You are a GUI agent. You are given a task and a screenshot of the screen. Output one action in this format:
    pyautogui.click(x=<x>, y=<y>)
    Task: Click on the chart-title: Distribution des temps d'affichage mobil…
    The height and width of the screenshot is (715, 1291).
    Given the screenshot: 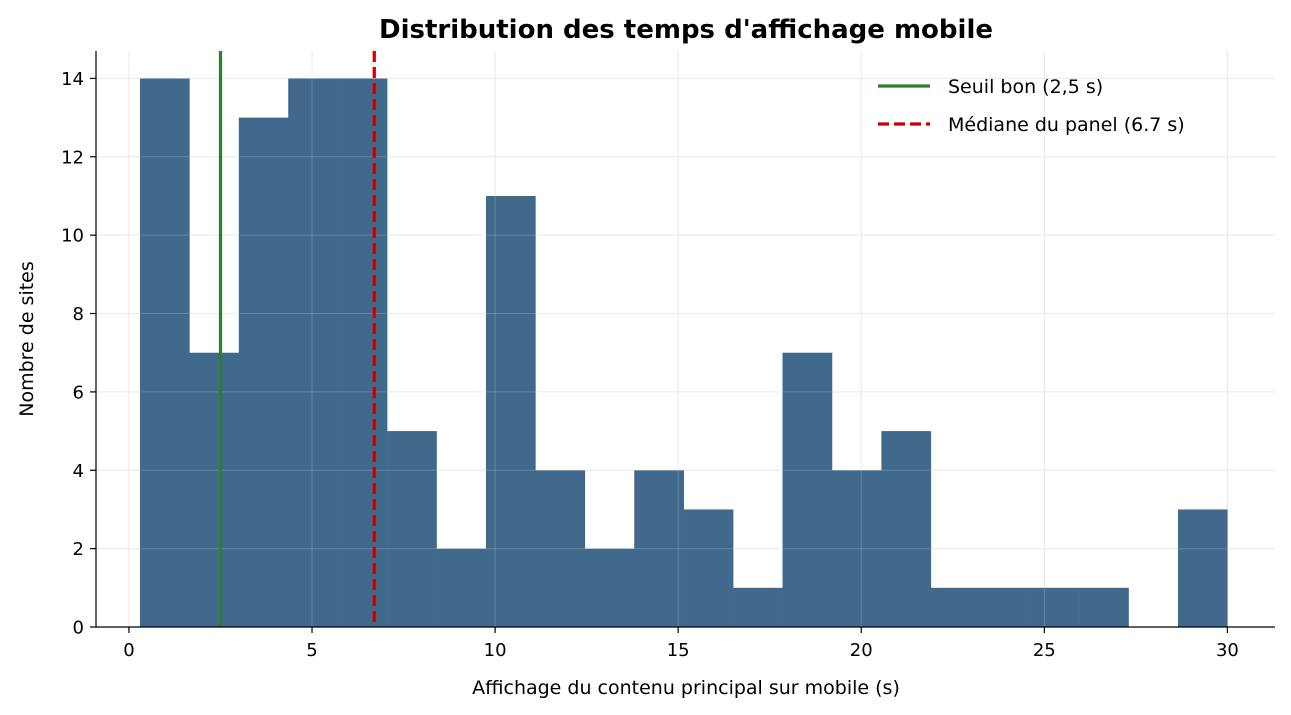 What is the action you would take?
    pyautogui.click(x=686, y=30)
    